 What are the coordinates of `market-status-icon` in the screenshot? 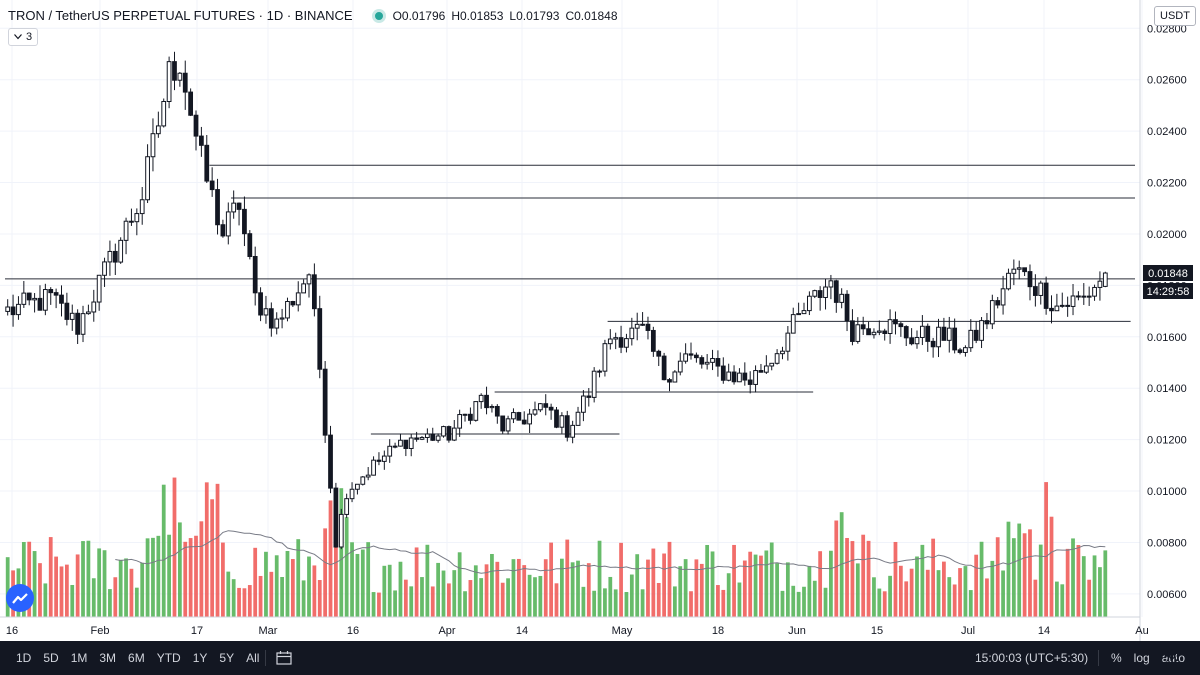 It's located at (378, 15).